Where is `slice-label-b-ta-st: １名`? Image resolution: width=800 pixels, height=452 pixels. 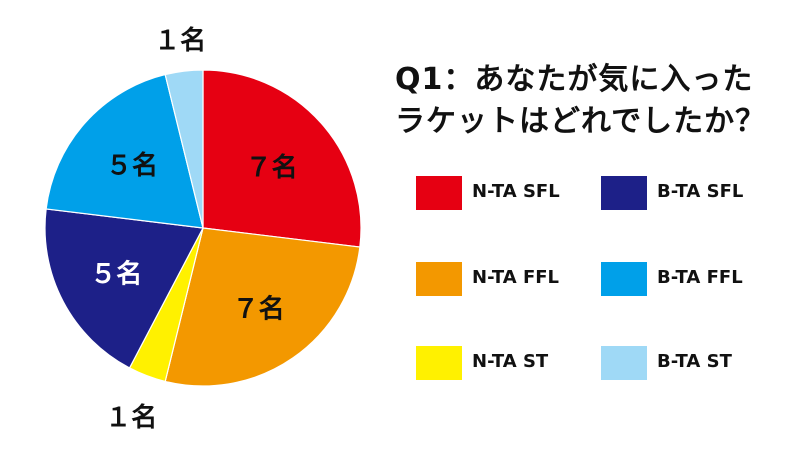 slice-label-b-ta-st: １名 is located at coordinates (180, 40).